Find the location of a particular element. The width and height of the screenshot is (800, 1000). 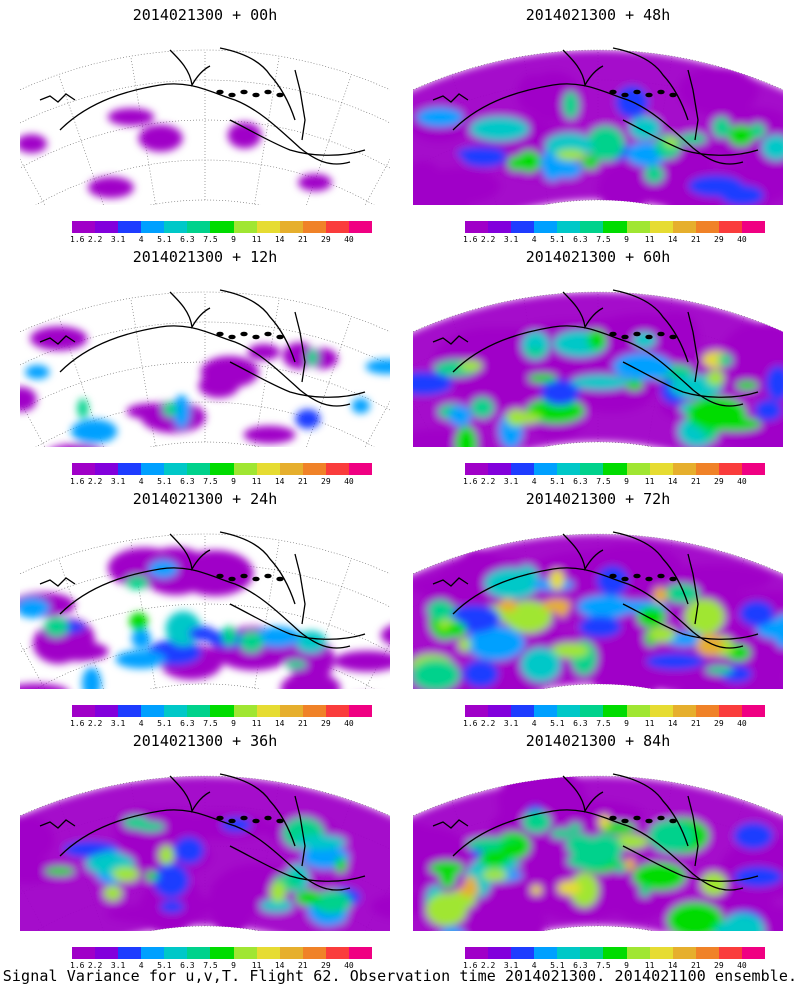

panel-title: 2014021300 + 24h is located at coordinates (205, 499).